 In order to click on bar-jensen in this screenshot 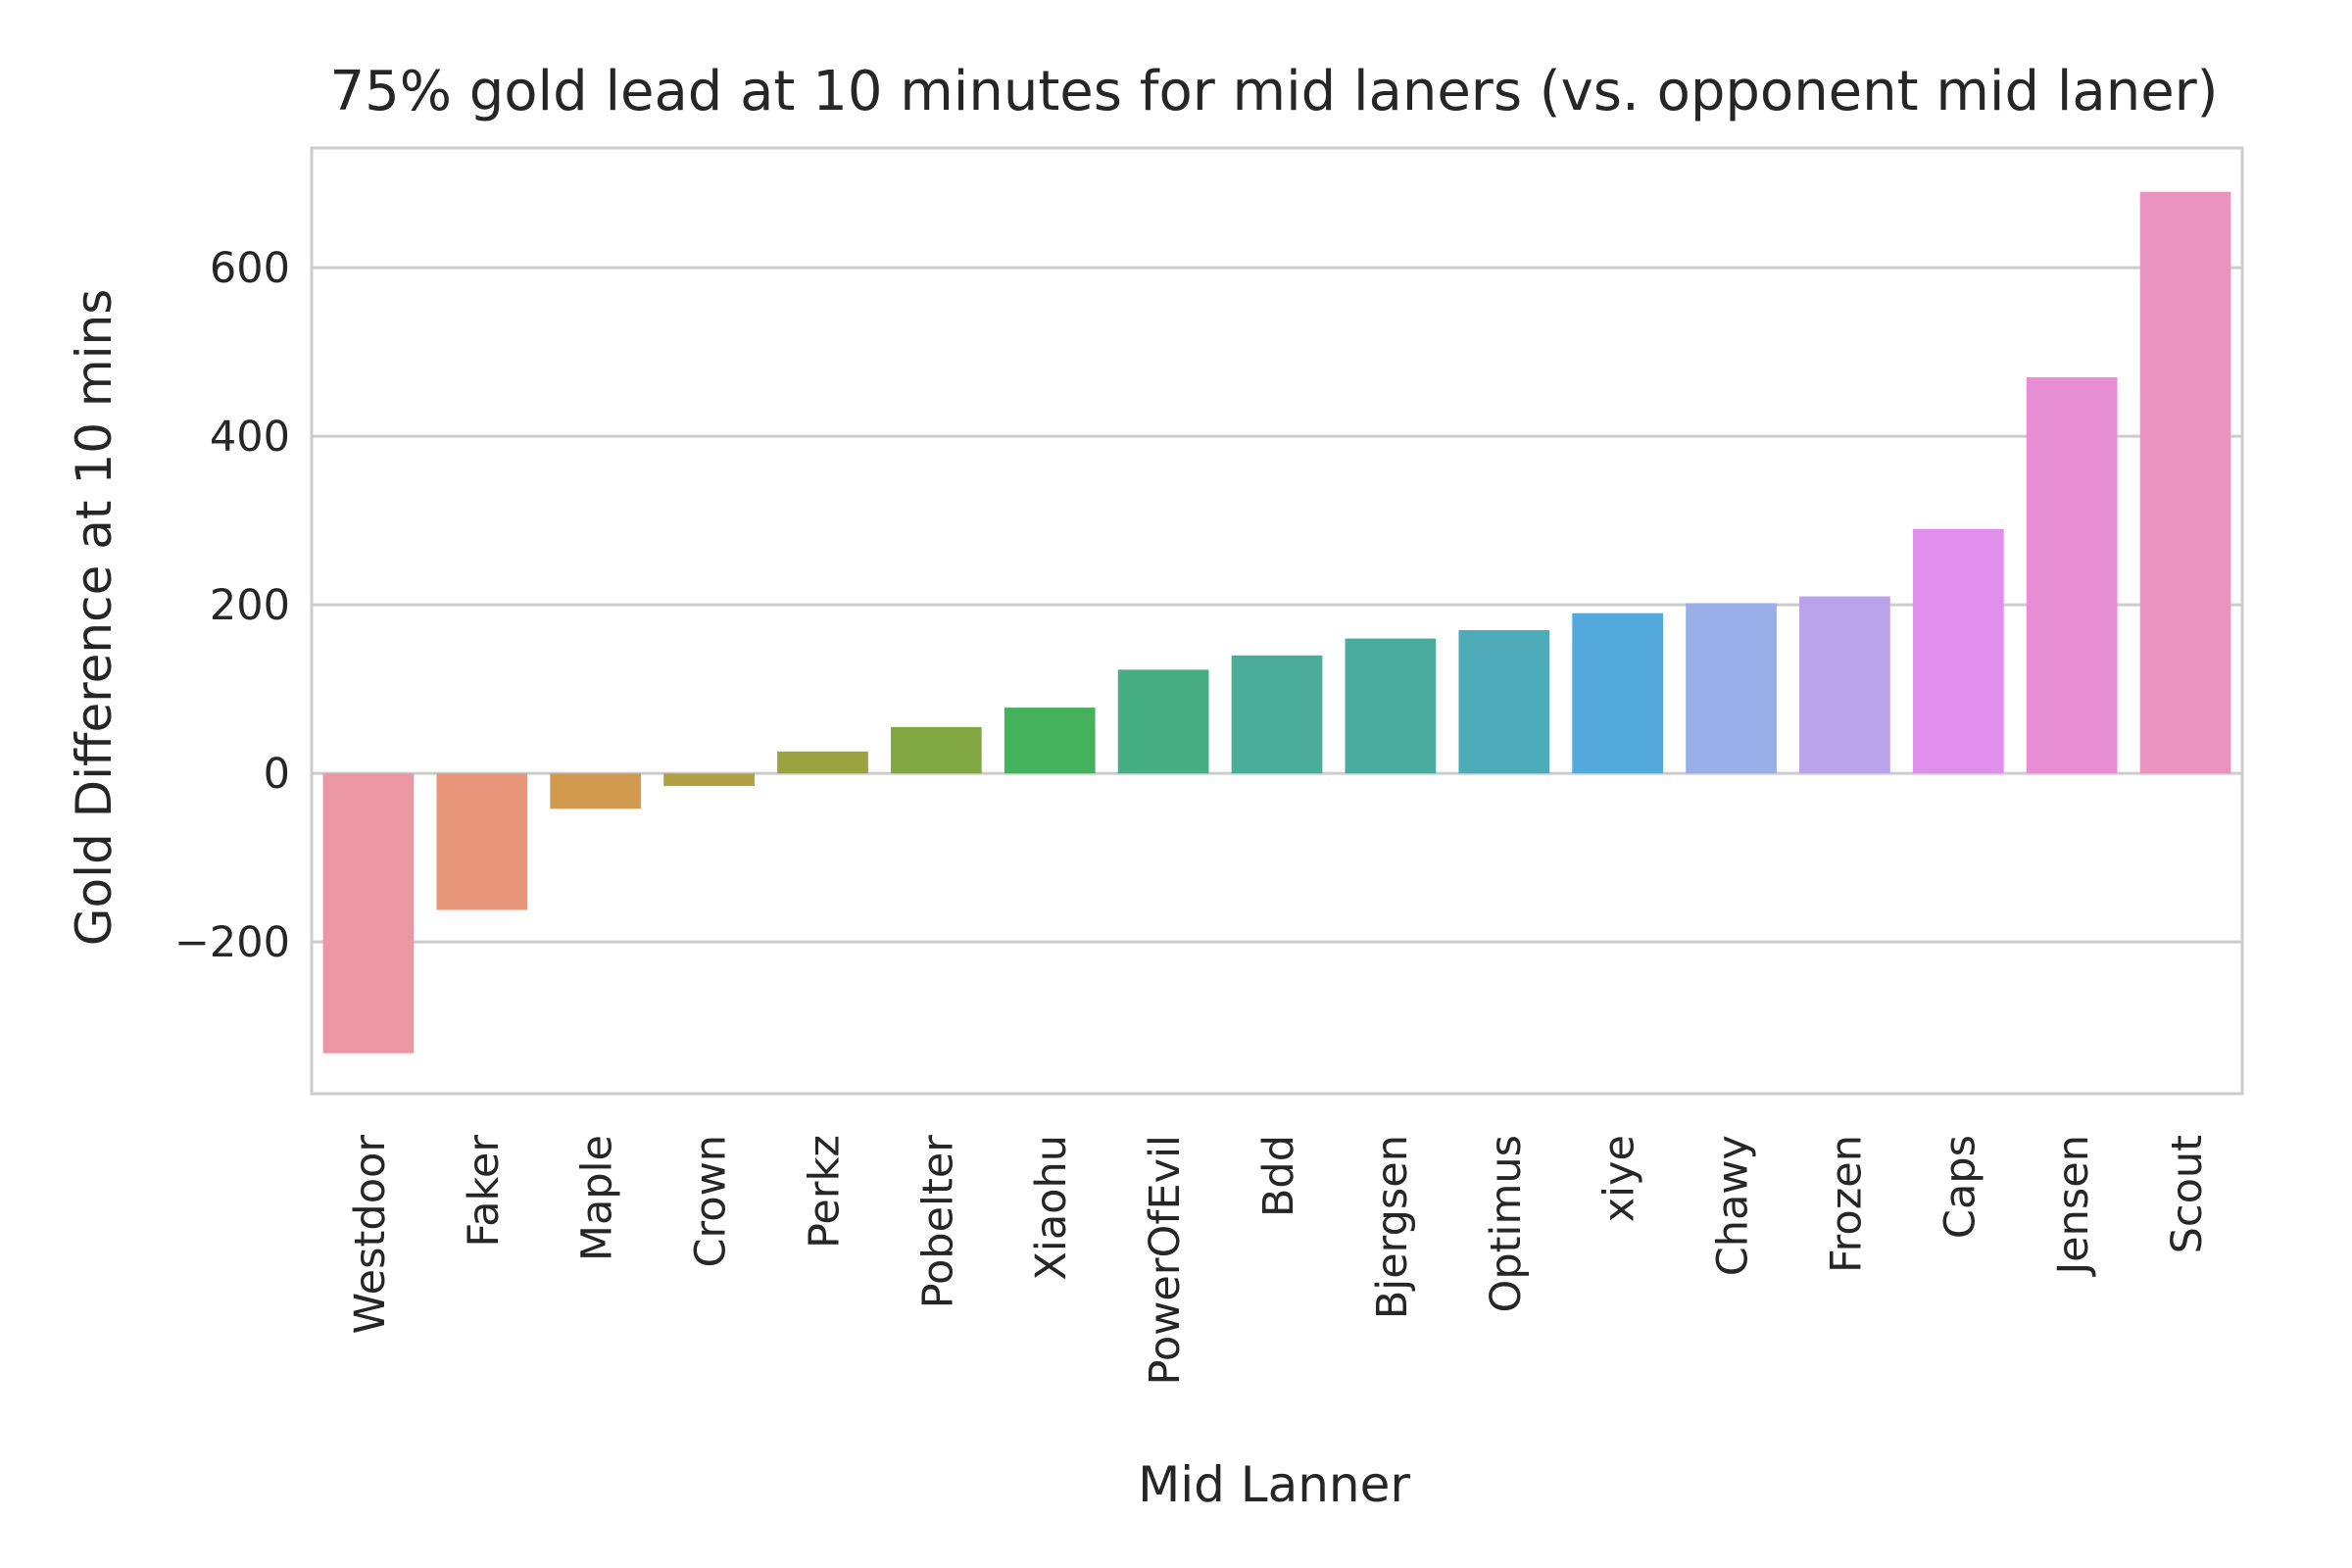, I will do `click(2072, 575)`.